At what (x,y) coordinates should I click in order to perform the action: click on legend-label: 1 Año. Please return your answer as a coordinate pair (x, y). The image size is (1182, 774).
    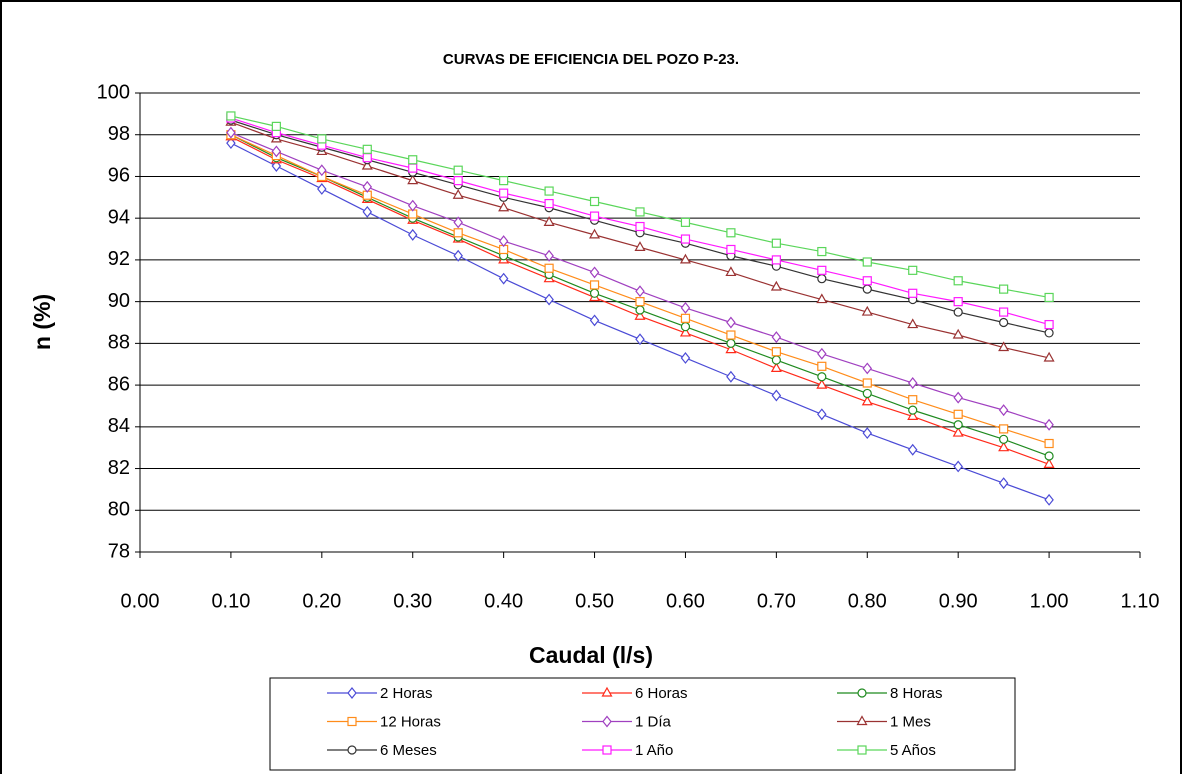
    Looking at the image, I should click on (654, 750).